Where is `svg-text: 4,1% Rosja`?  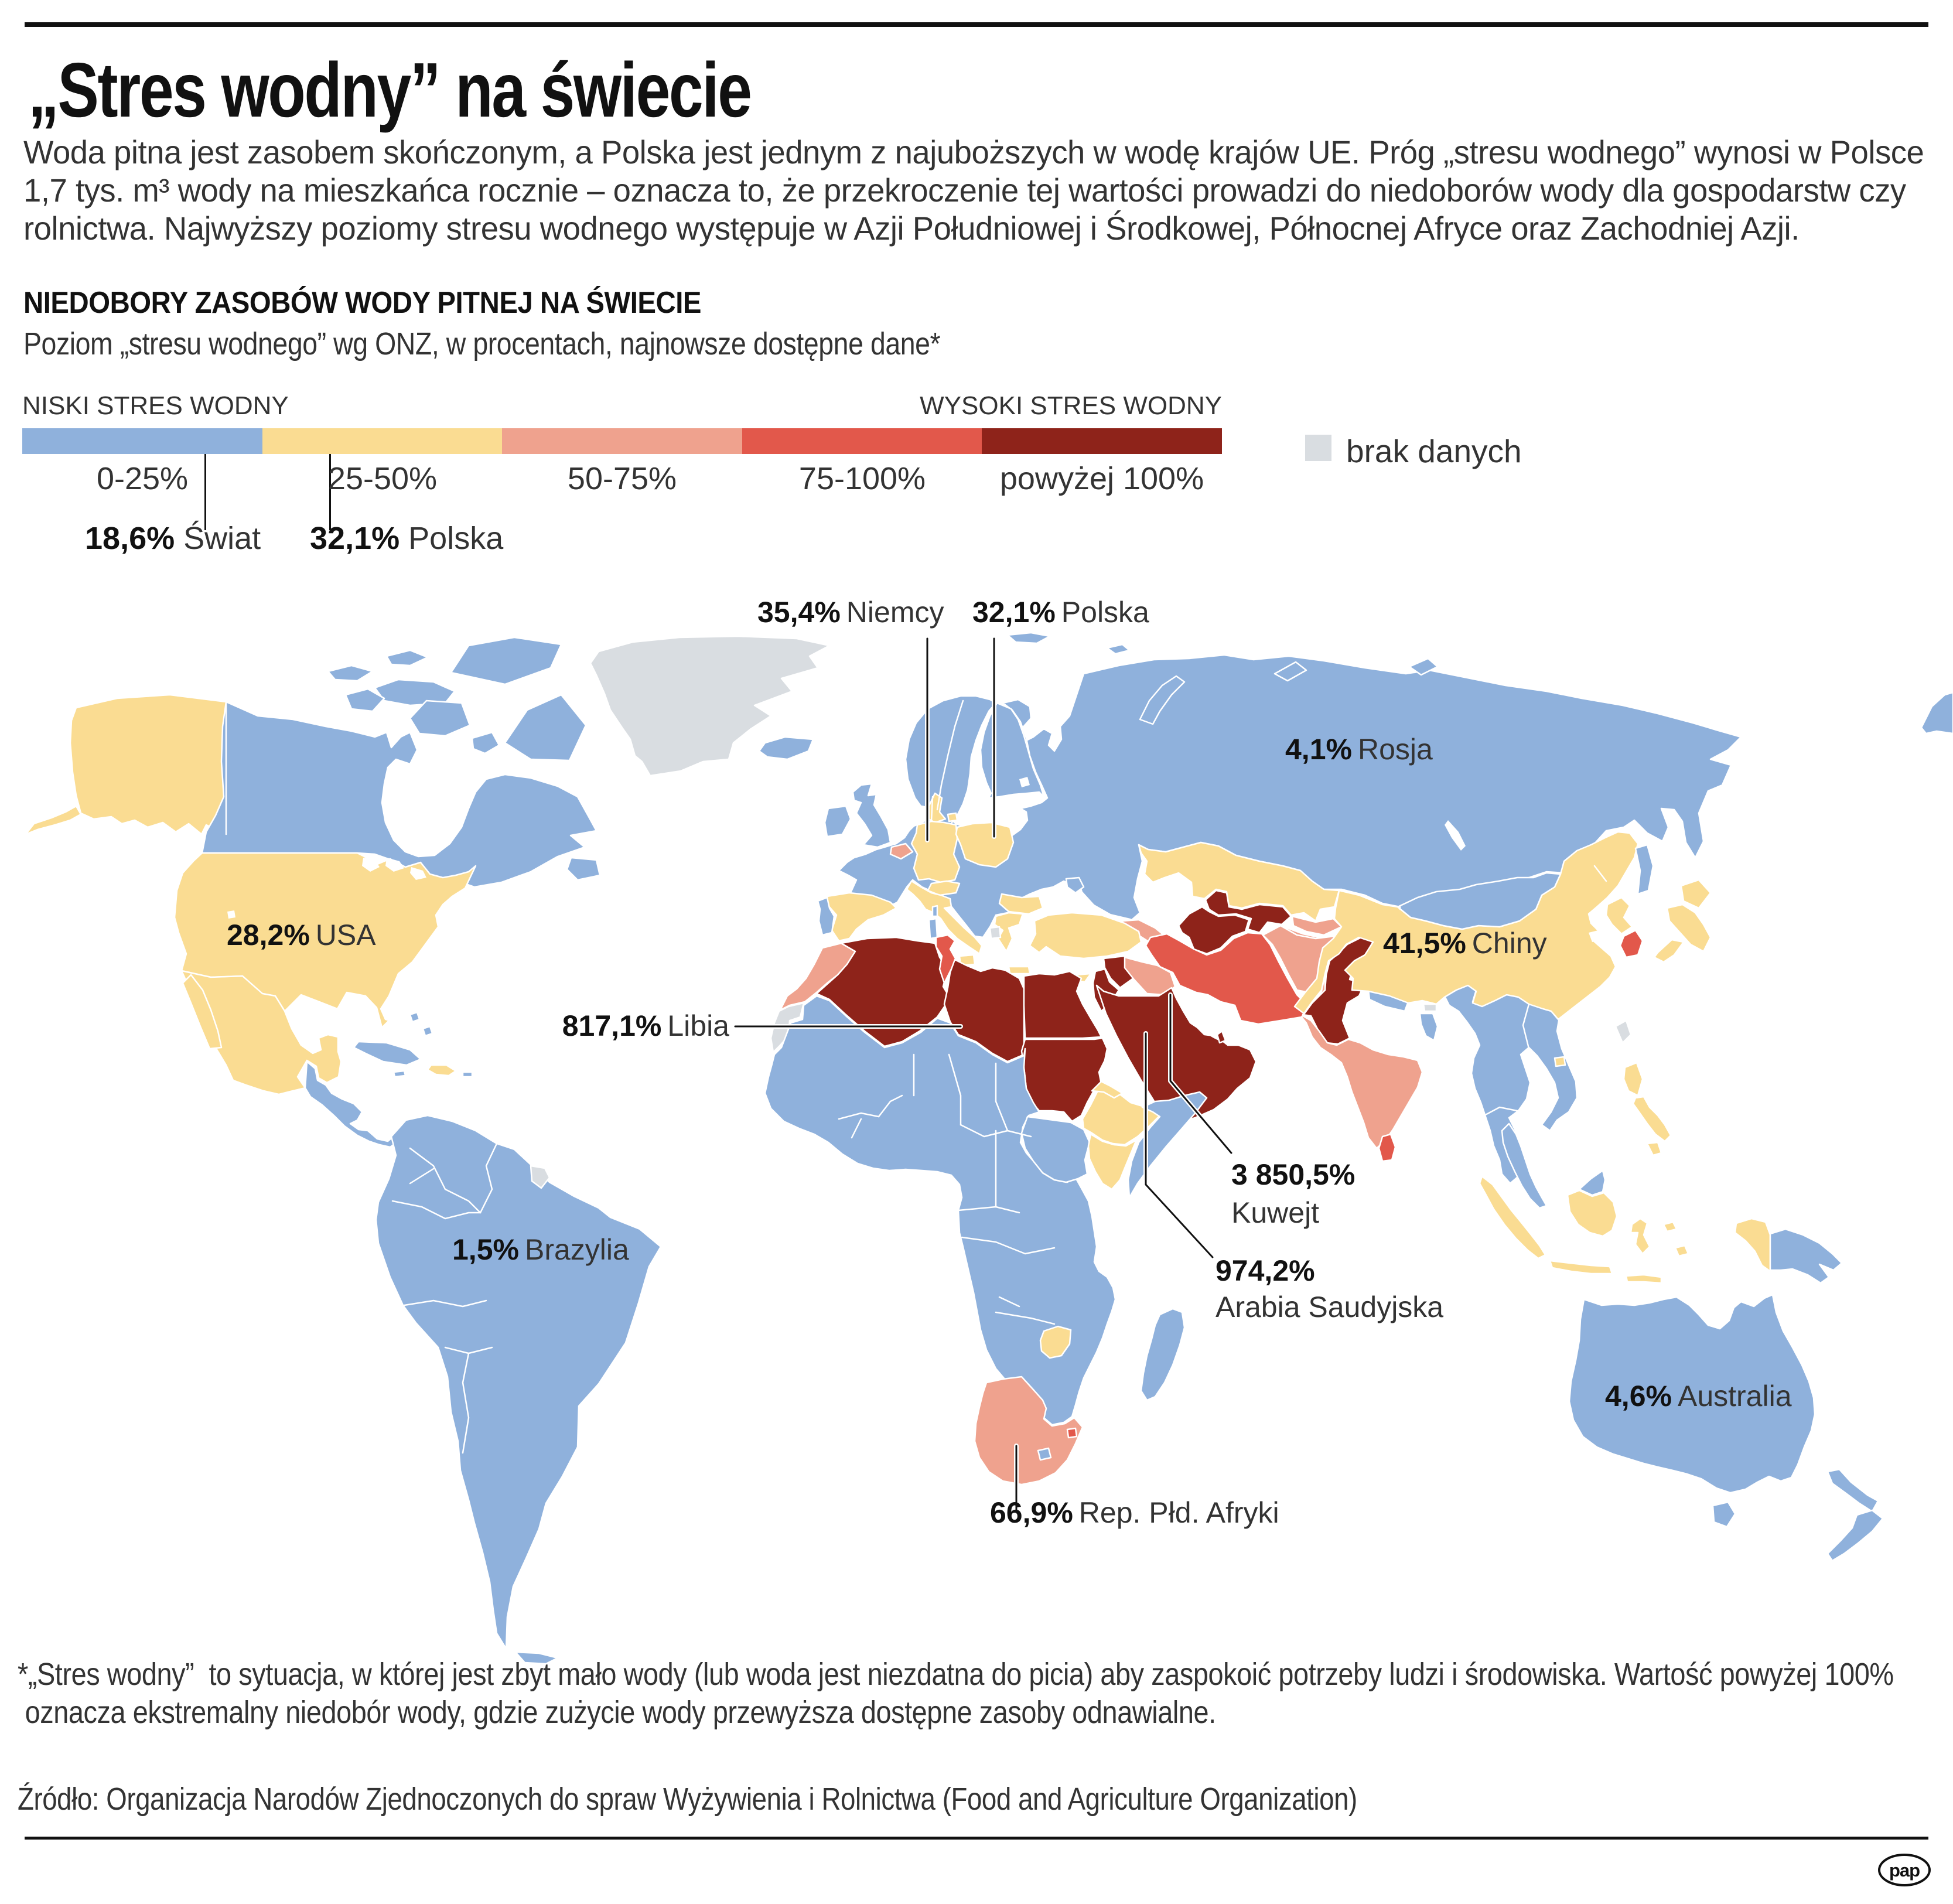
svg-text: 4,1% Rosja is located at coordinates (1359, 749).